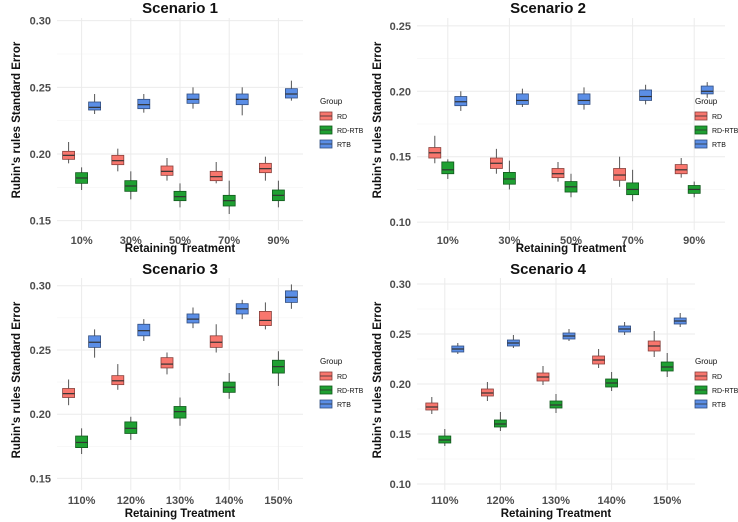 The width and height of the screenshot is (738, 522). What do you see at coordinates (548, 8) in the screenshot?
I see `panel-title: Scenario 2` at bounding box center [548, 8].